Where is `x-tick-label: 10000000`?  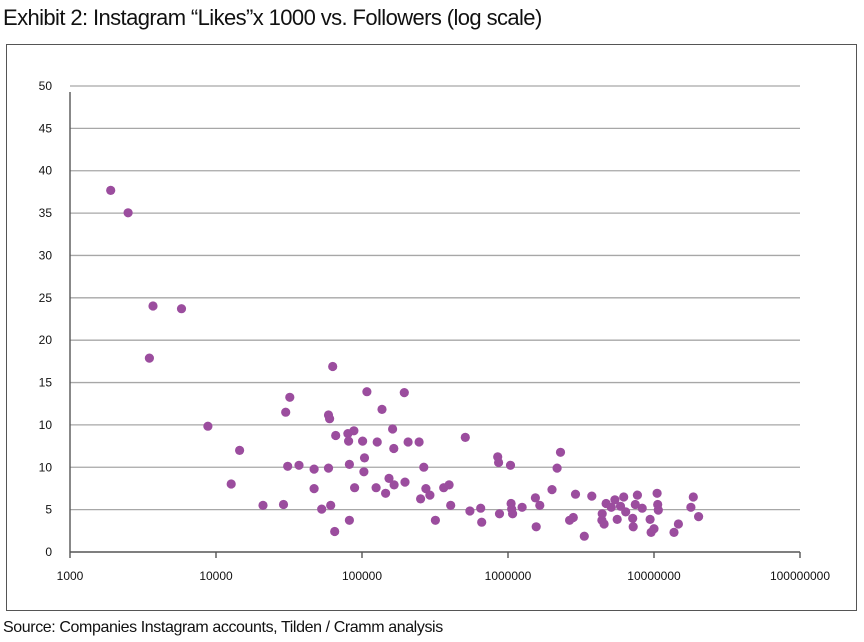
x-tick-label: 10000000 is located at coordinates (654, 576).